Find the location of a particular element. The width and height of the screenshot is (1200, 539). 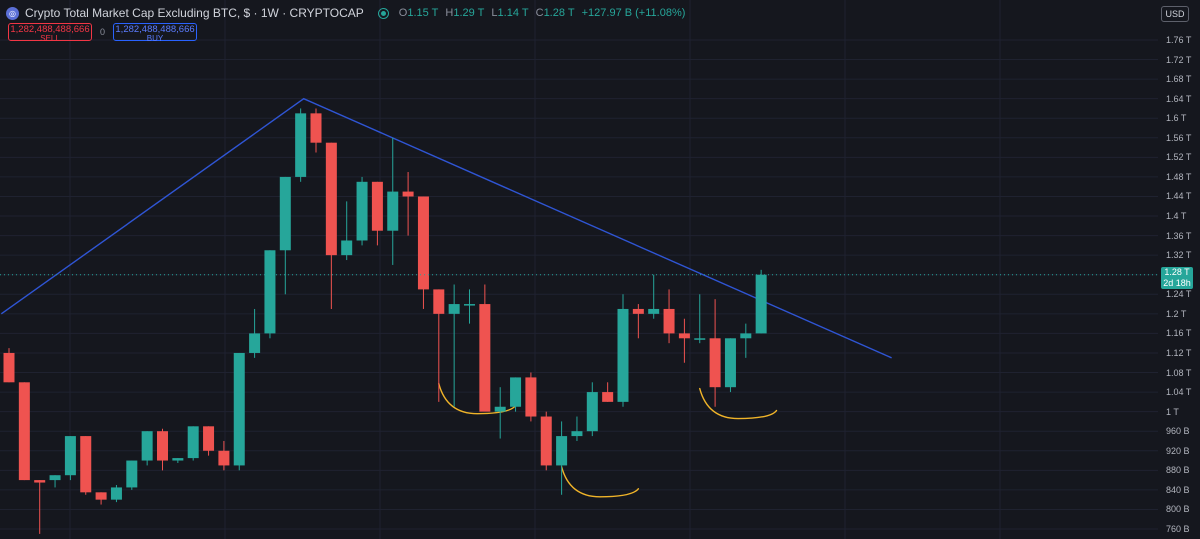

price-axis-label: 1.56 T is located at coordinates (1179, 137).